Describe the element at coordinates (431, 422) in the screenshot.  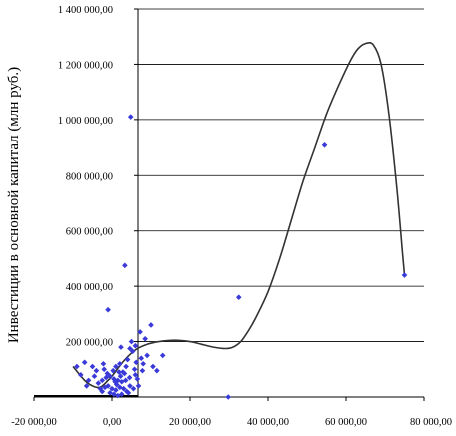
I see `x-tick-label: 80 000,00` at that location.